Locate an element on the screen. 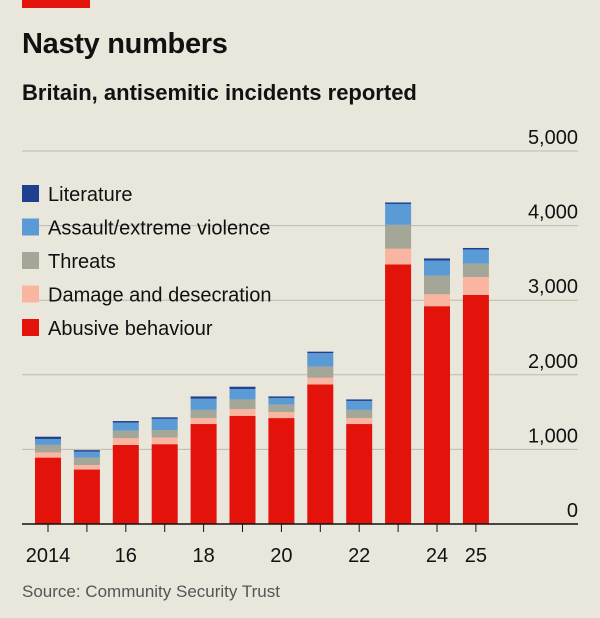 The width and height of the screenshot is (600, 618). legend-label: Damage and desecration is located at coordinates (159, 296).